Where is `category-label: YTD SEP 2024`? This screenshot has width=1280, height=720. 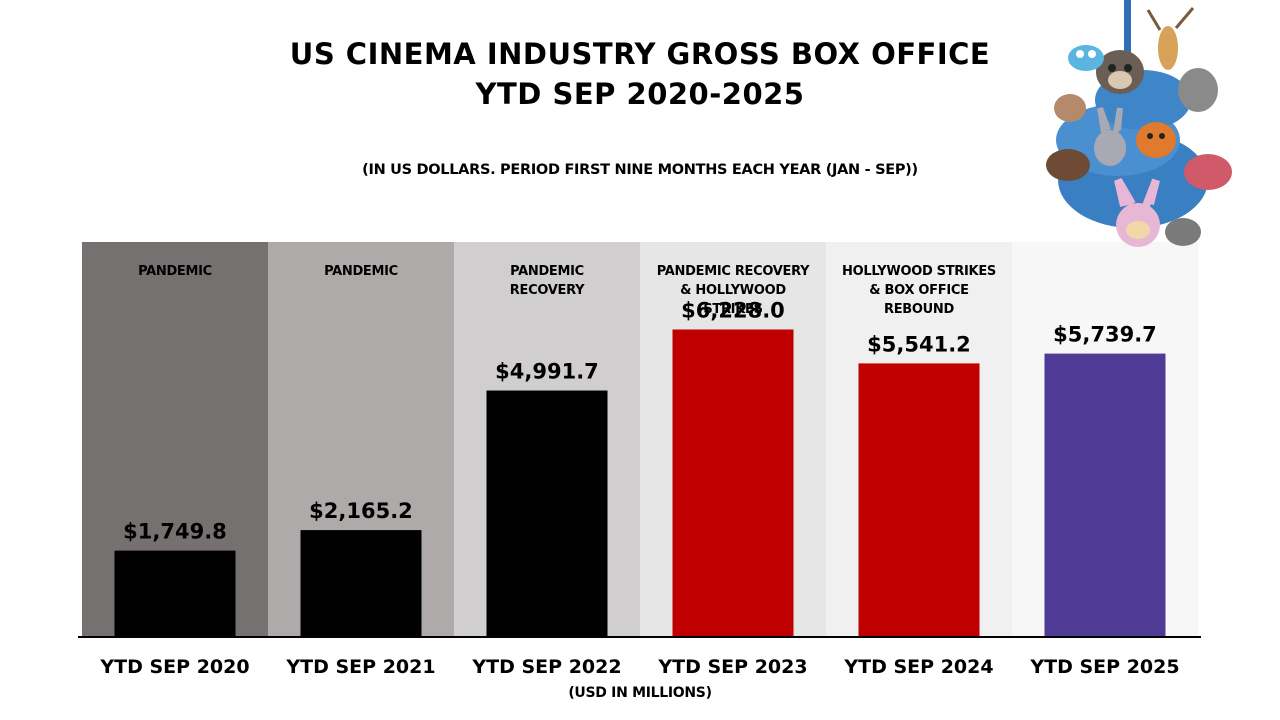
category-label: YTD SEP 2024 is located at coordinates (918, 667).